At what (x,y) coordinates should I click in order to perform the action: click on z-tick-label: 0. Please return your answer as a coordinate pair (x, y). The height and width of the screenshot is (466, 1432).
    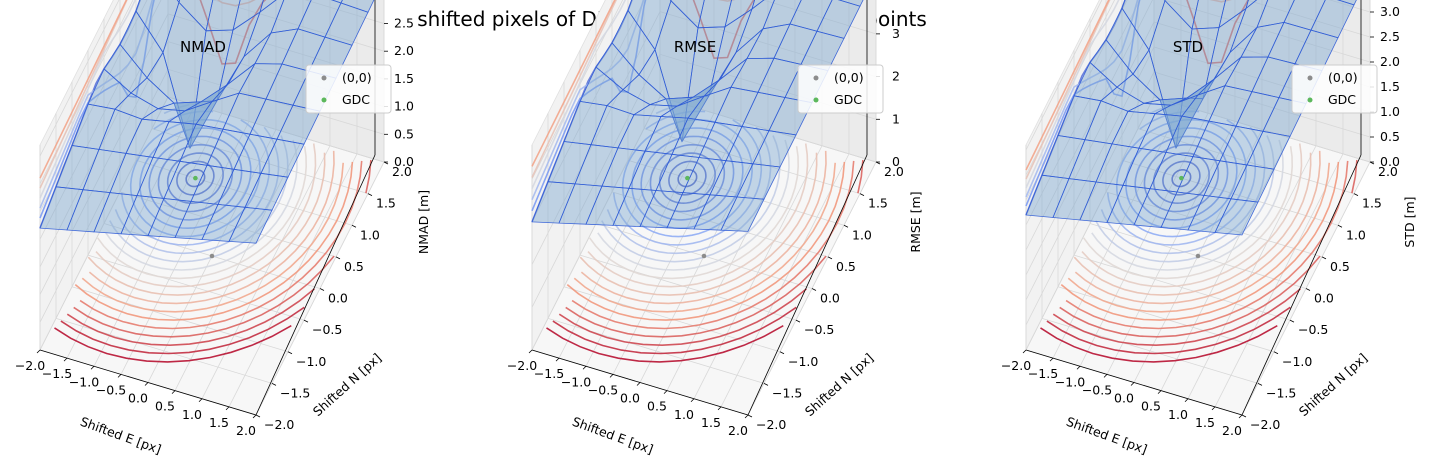
    Looking at the image, I should click on (896, 161).